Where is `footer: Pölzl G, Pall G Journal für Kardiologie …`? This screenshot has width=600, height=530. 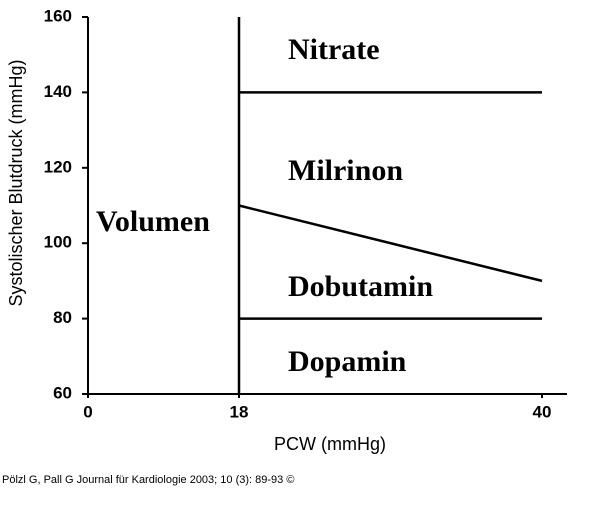 footer: Pölzl G, Pall G Journal für Kardiologie … is located at coordinates (148, 480).